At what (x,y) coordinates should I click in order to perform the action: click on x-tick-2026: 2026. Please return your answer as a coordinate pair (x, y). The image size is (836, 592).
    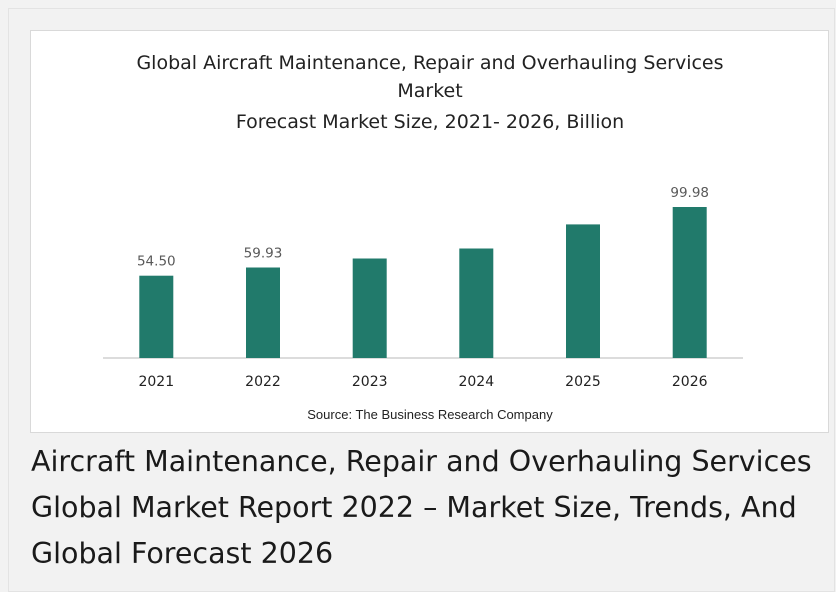
    Looking at the image, I should click on (690, 382).